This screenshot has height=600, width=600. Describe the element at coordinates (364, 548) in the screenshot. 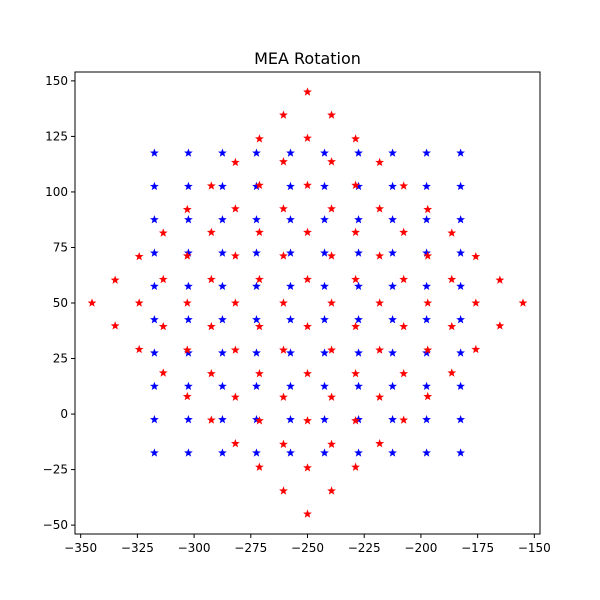

I see `x-tick-label: −225` at that location.